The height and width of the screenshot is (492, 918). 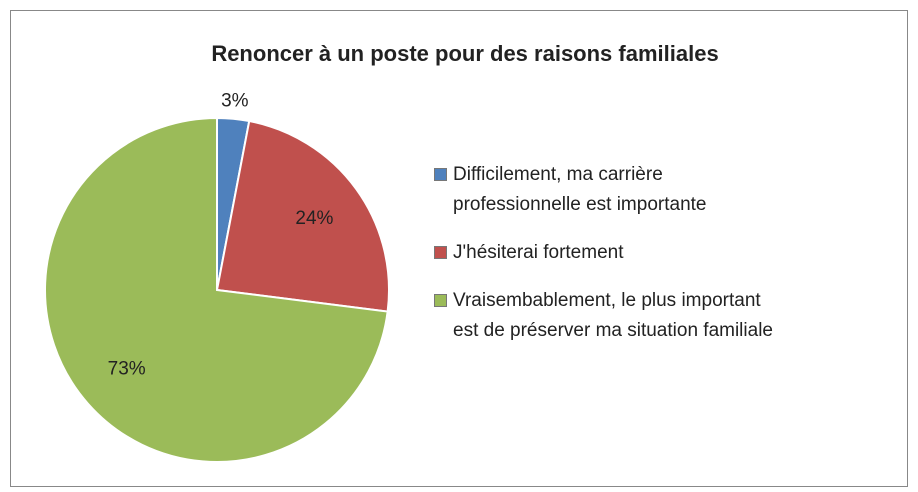 What do you see at coordinates (314, 218) in the screenshot?
I see `data-label: 24%` at bounding box center [314, 218].